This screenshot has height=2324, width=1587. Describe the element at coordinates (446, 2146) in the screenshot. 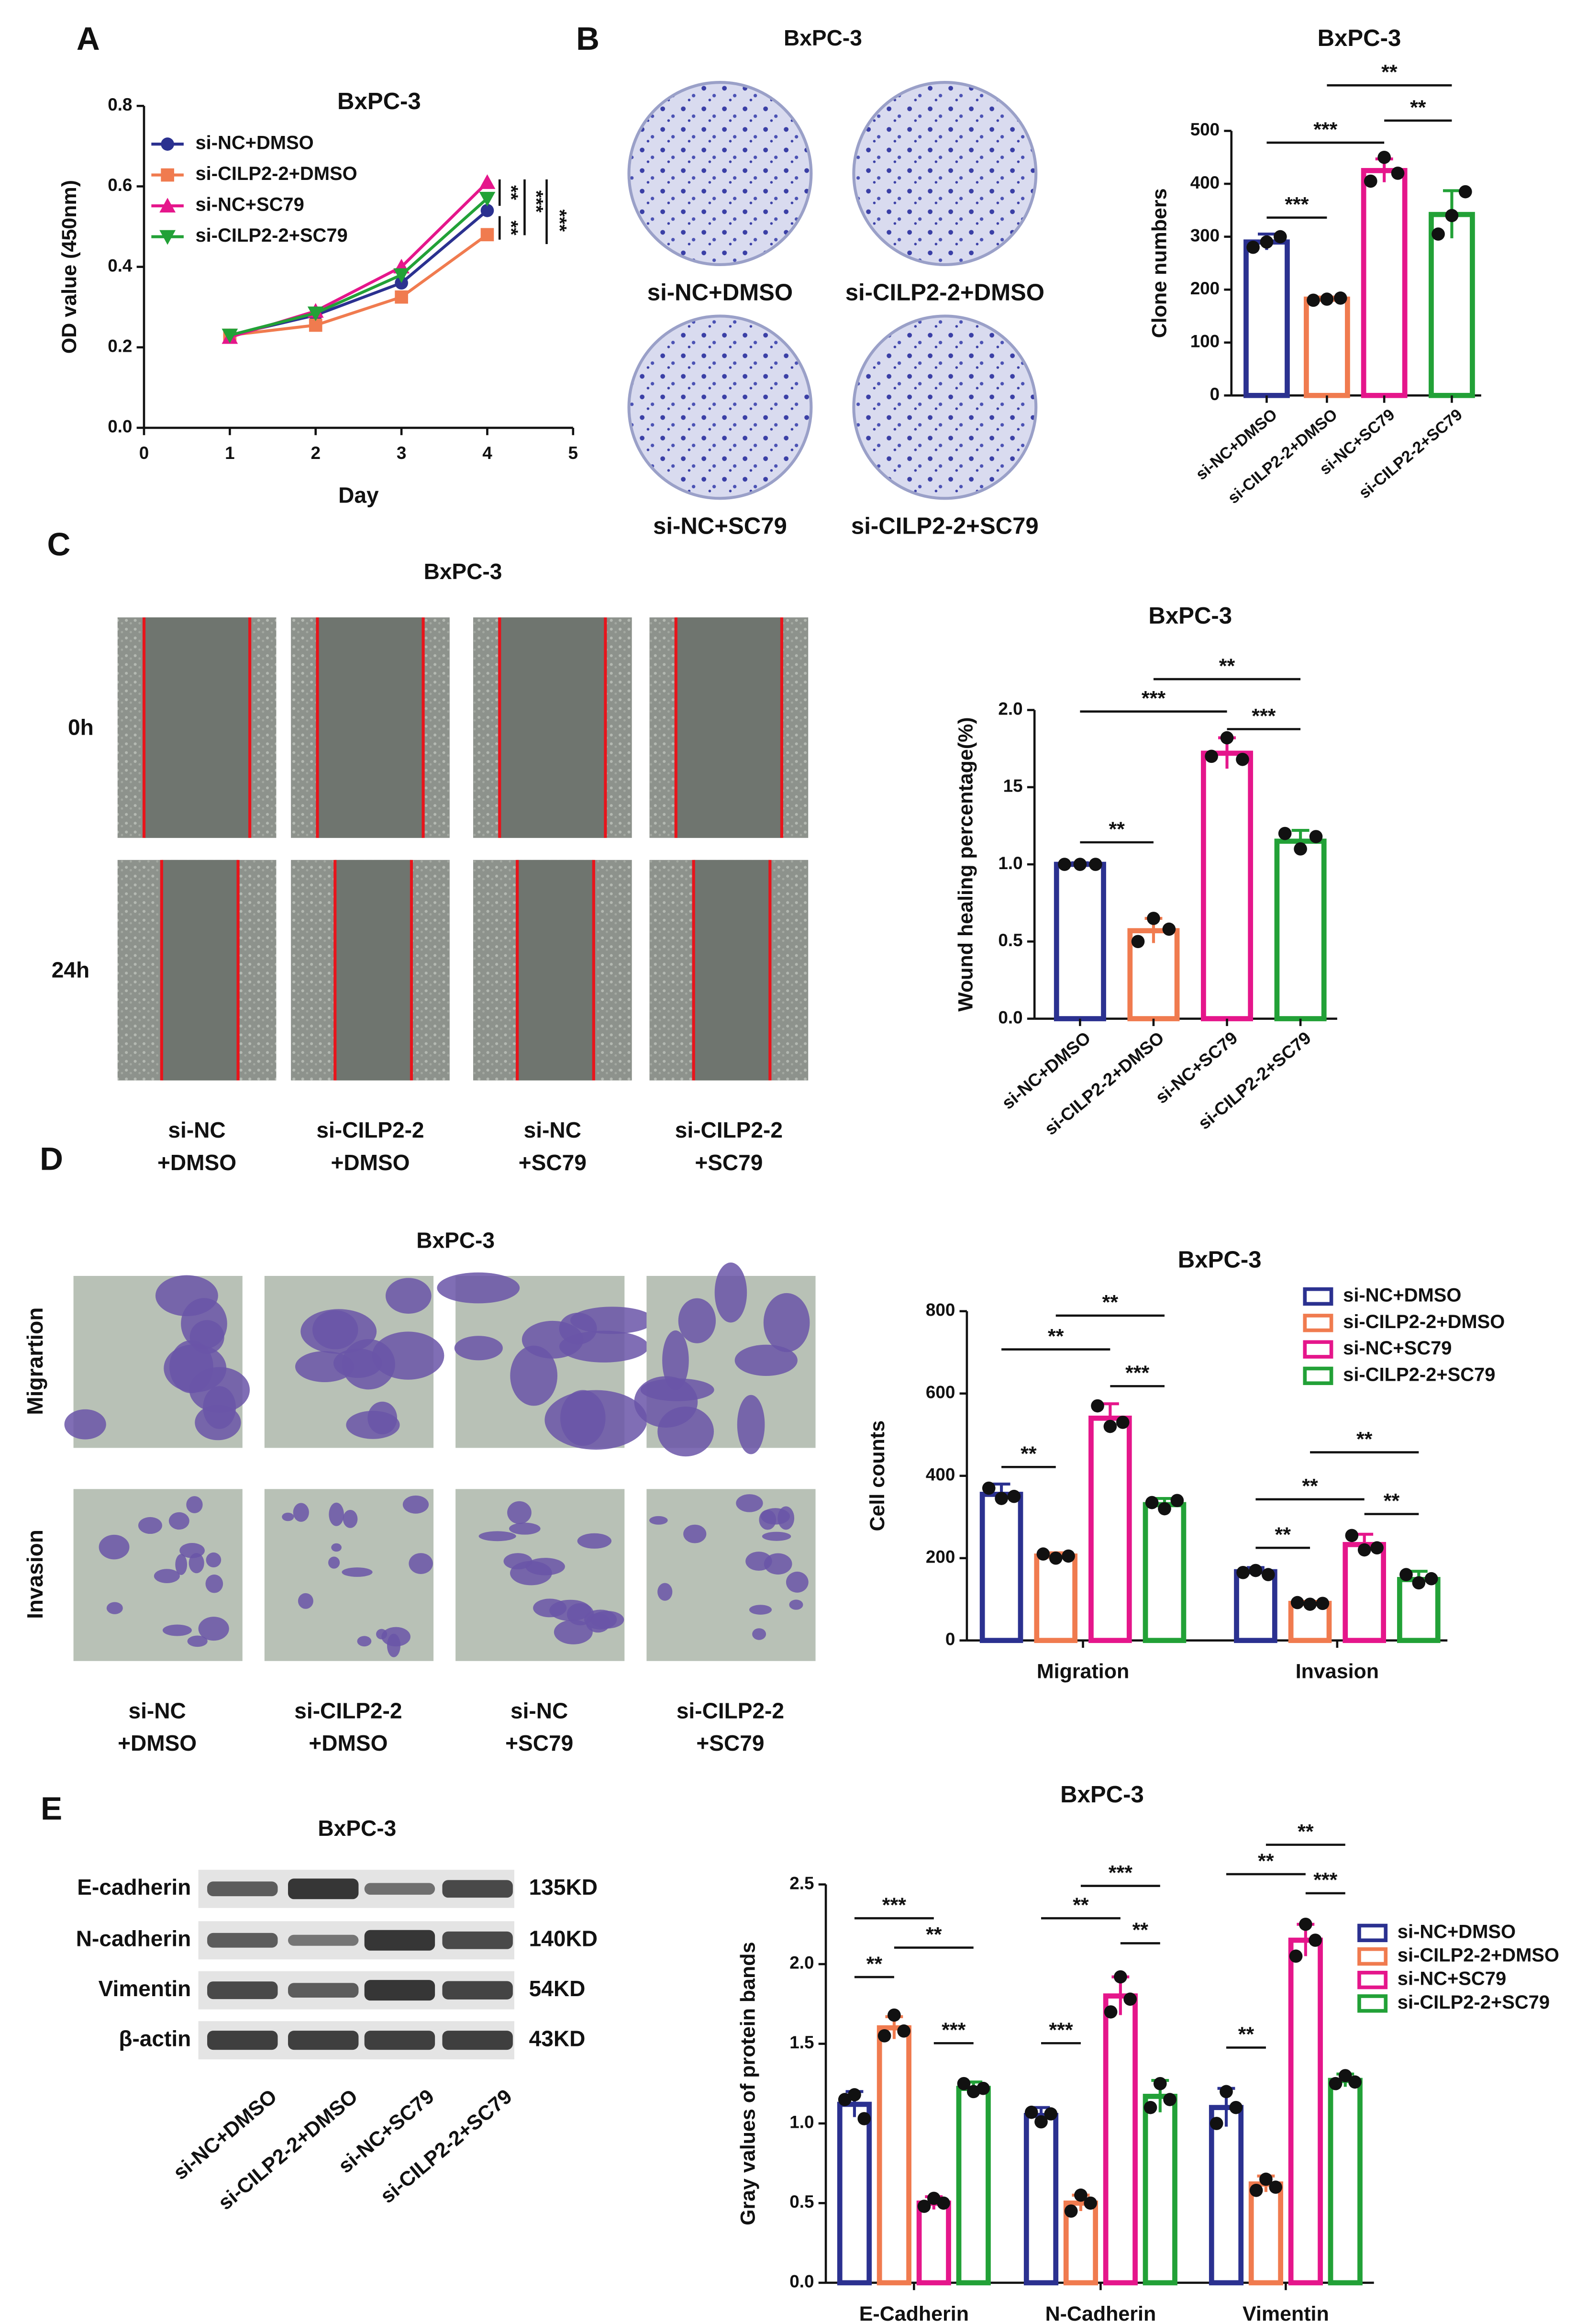

I see `lane-label: si-CILP2-2+SC79` at that location.